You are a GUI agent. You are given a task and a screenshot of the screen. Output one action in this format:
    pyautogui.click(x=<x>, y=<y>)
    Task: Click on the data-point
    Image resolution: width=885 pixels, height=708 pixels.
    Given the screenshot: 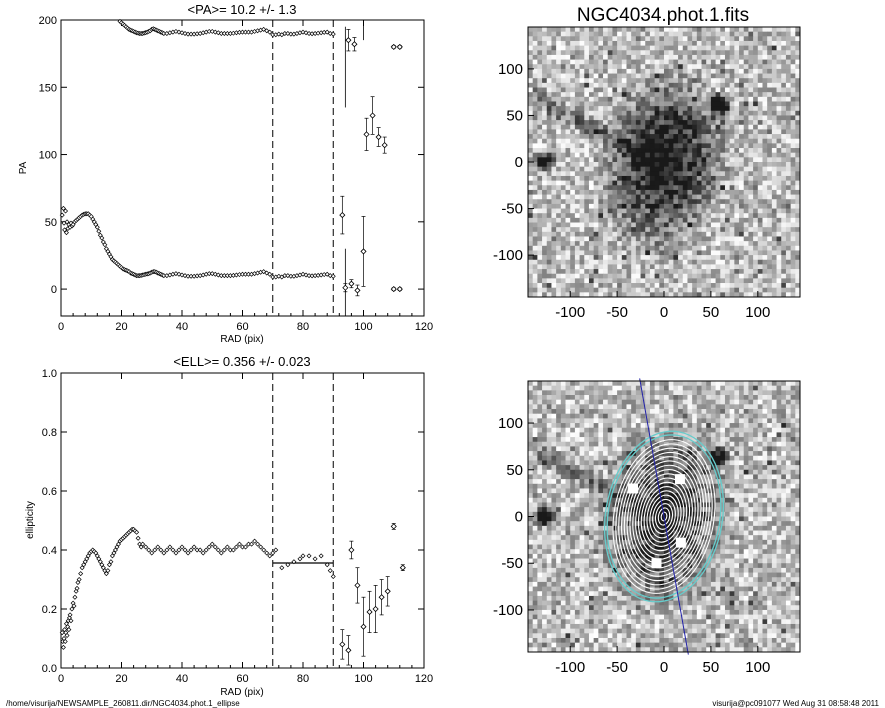 What is the action you would take?
    pyautogui.click(x=236, y=547)
    